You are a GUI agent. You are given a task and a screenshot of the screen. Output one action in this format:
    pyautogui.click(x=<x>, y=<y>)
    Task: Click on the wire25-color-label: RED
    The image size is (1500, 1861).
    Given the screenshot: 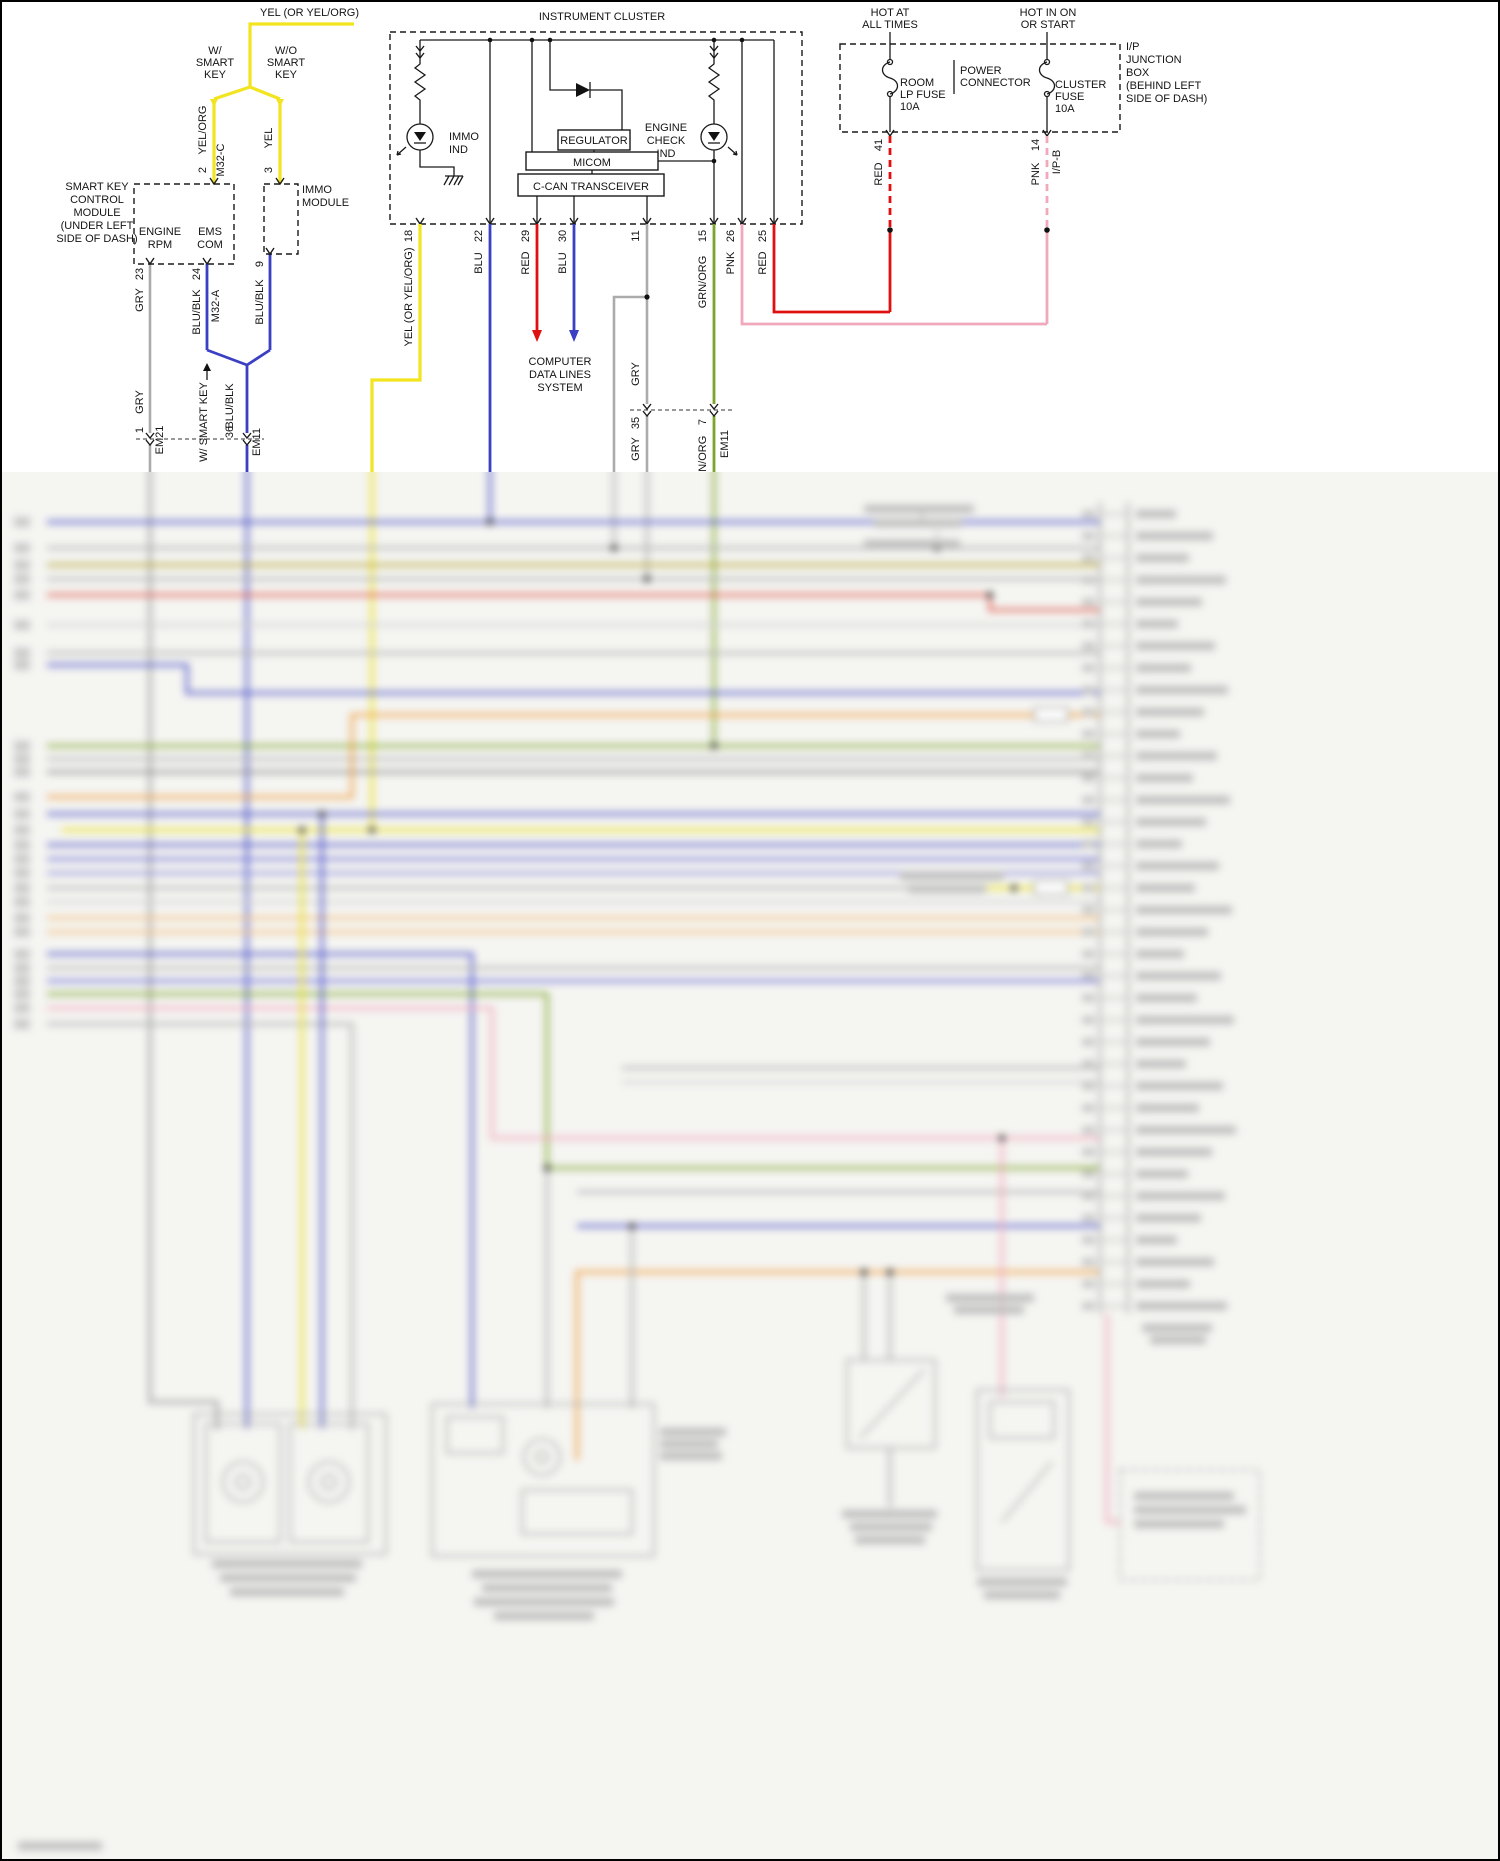 What is the action you would take?
    pyautogui.click(x=763, y=262)
    